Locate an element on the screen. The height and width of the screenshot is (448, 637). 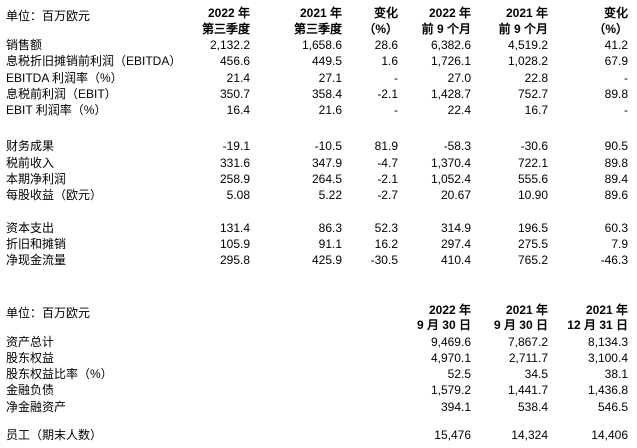
table-row-net-financial-assets: 净金融资产 394.1 538.4 546.5 is located at coordinates (318, 407).